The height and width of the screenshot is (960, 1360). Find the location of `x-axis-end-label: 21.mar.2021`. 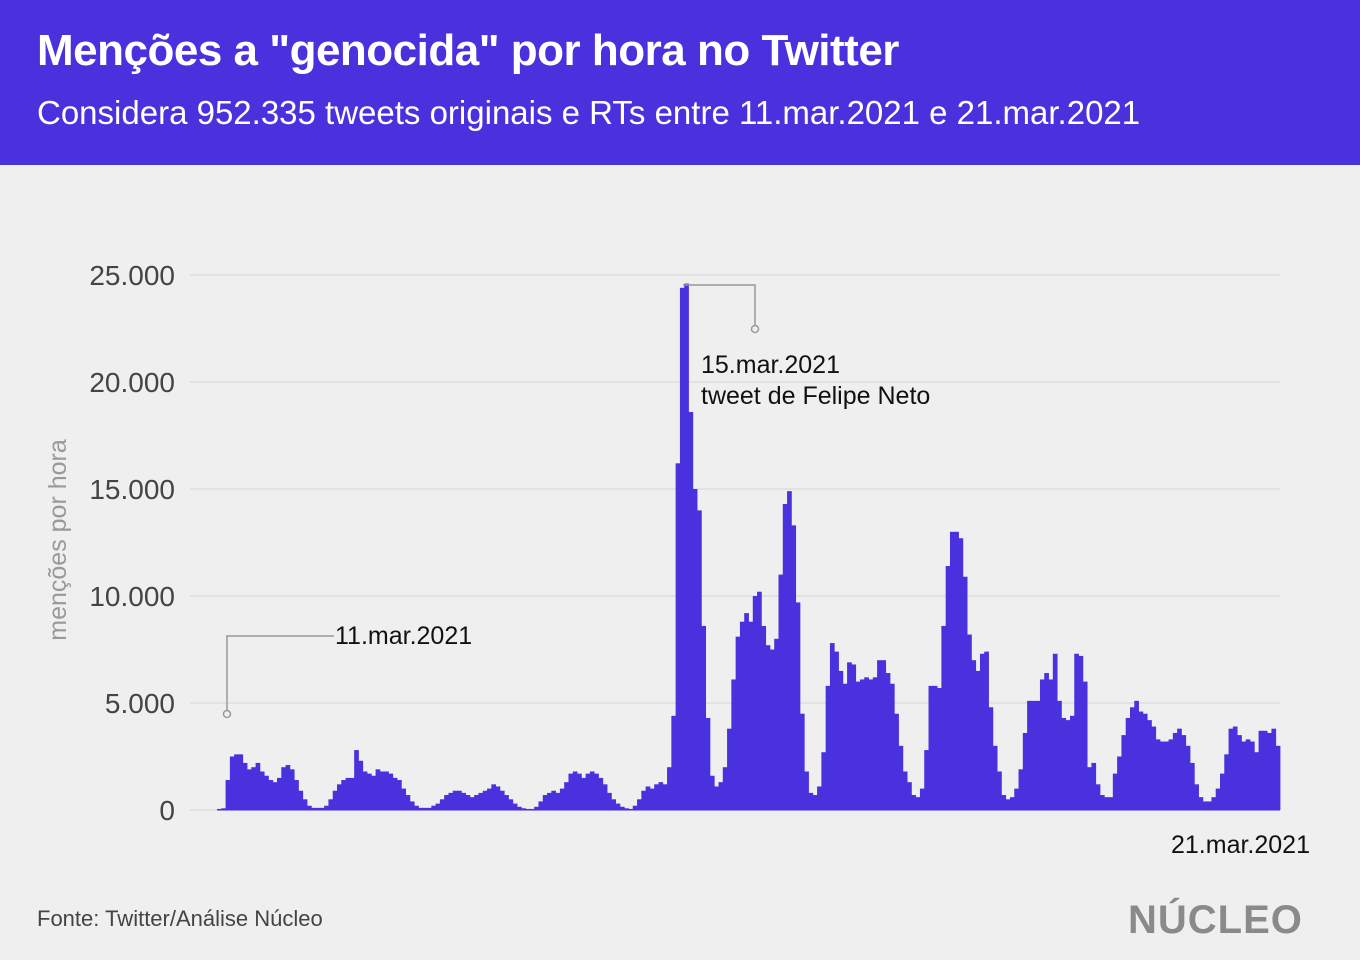

x-axis-end-label: 21.mar.2021 is located at coordinates (1240, 845).